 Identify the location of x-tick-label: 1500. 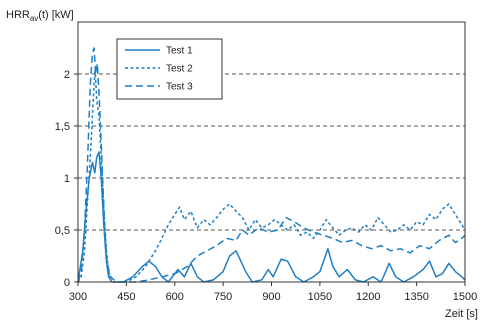
(465, 297).